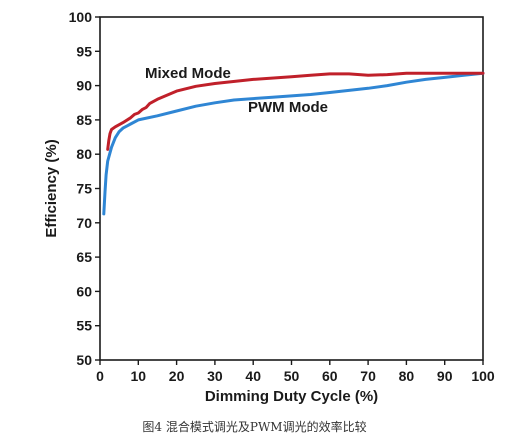 The width and height of the screenshot is (509, 441). What do you see at coordinates (188, 73) in the screenshot?
I see `series-label-mixed-mode: Mixed Mode` at bounding box center [188, 73].